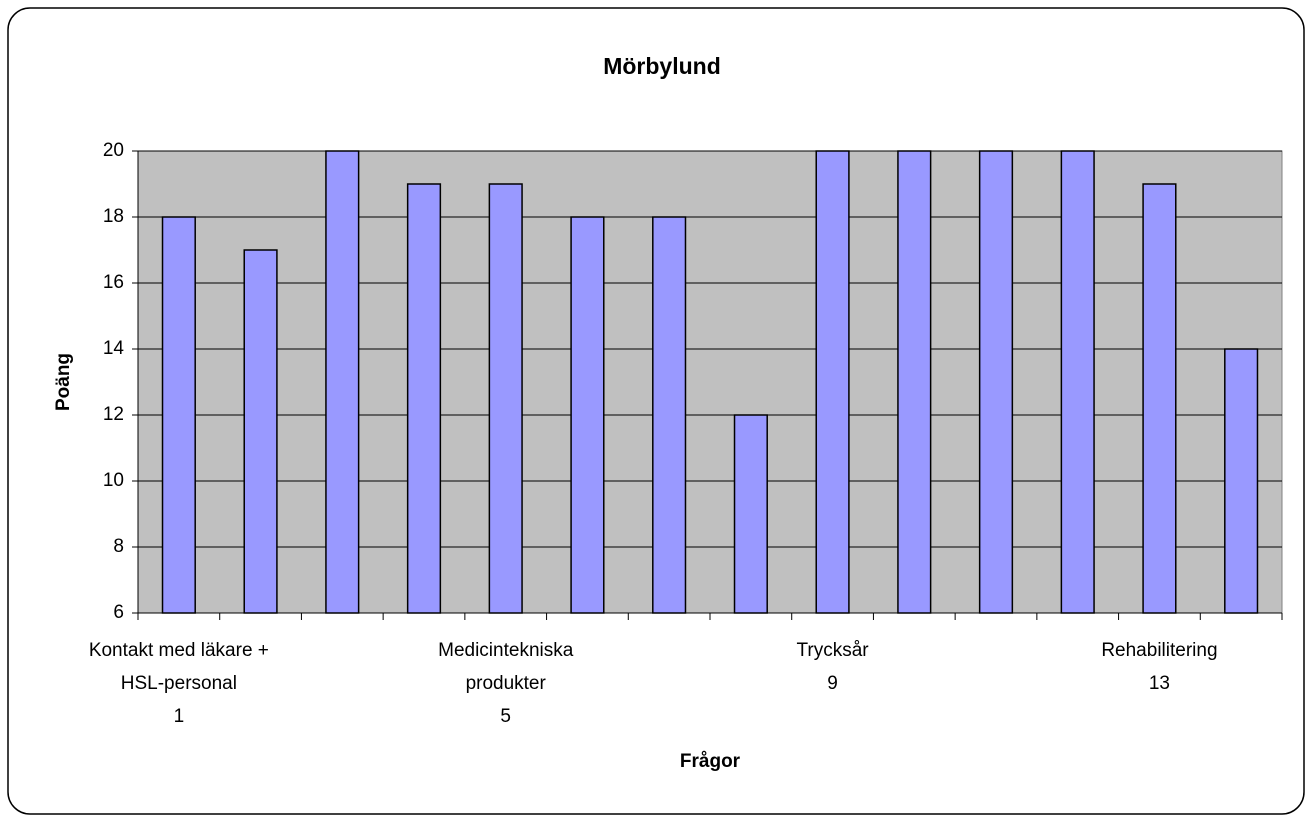 This screenshot has width=1306, height=816. I want to click on x-axis-label: Frågor, so click(710, 761).